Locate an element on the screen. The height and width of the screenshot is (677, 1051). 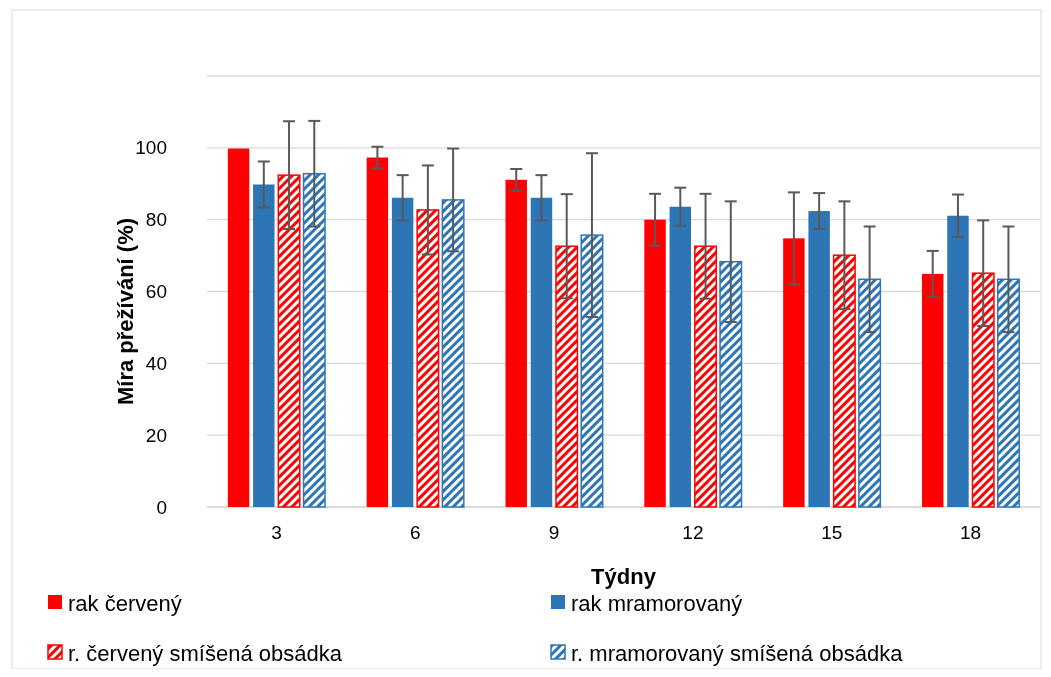
y-tick-label: 100 is located at coordinates (151, 148).